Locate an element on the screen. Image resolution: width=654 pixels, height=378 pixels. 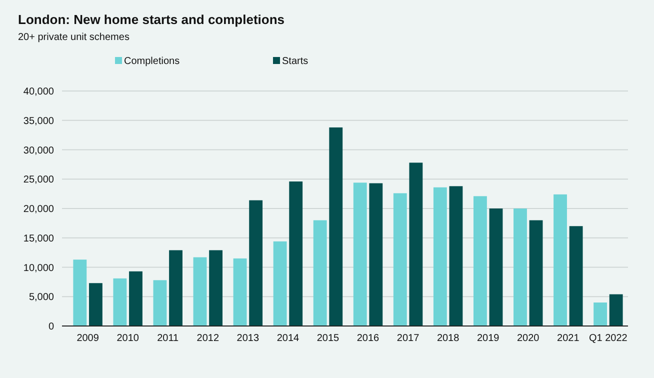
legend-label: Completions is located at coordinates (152, 61).